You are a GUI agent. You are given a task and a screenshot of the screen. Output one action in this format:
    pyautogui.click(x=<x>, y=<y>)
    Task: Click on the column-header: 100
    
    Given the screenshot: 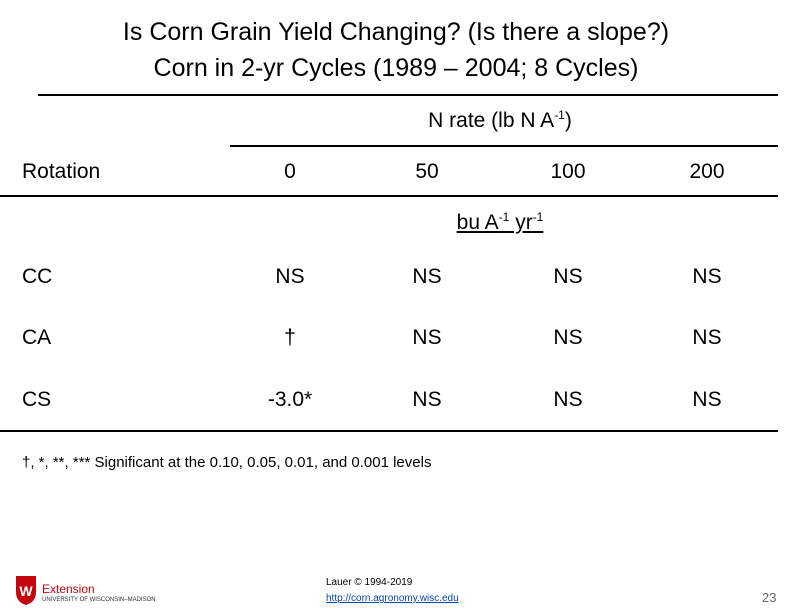 What is the action you would take?
    pyautogui.click(x=568, y=171)
    